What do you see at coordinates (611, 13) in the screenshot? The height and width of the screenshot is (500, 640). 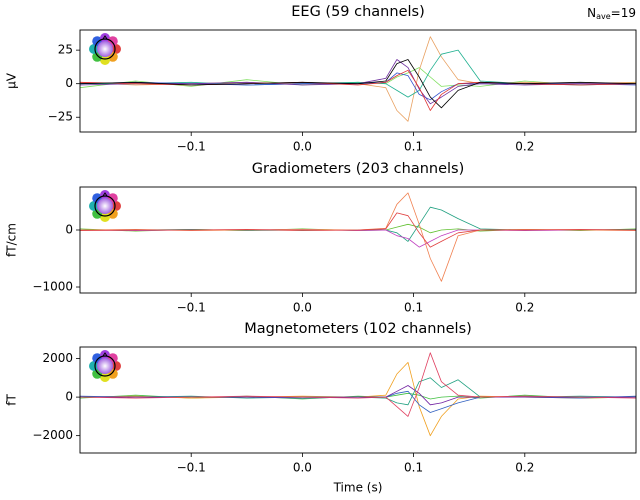 I see `nave-label: Nave=19` at bounding box center [611, 13].